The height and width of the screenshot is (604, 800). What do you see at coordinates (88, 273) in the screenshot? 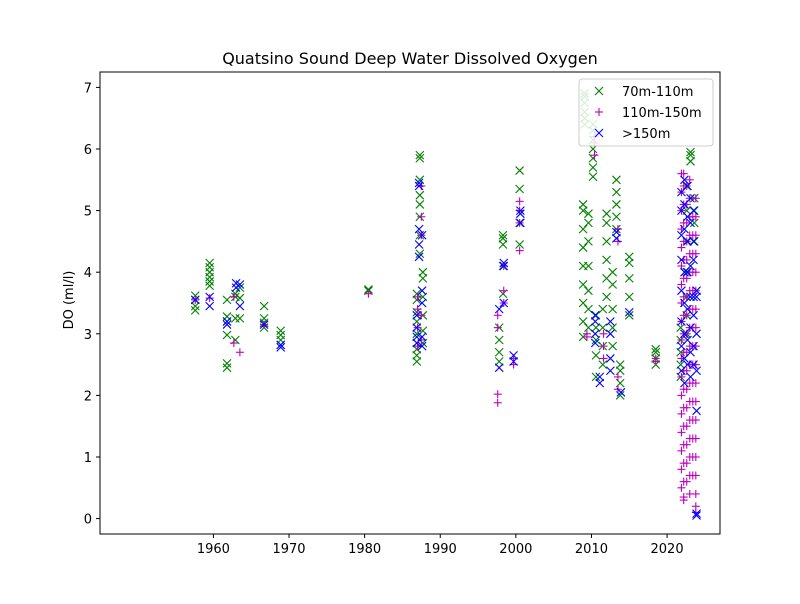
I see `y-tick-label: 4` at bounding box center [88, 273].